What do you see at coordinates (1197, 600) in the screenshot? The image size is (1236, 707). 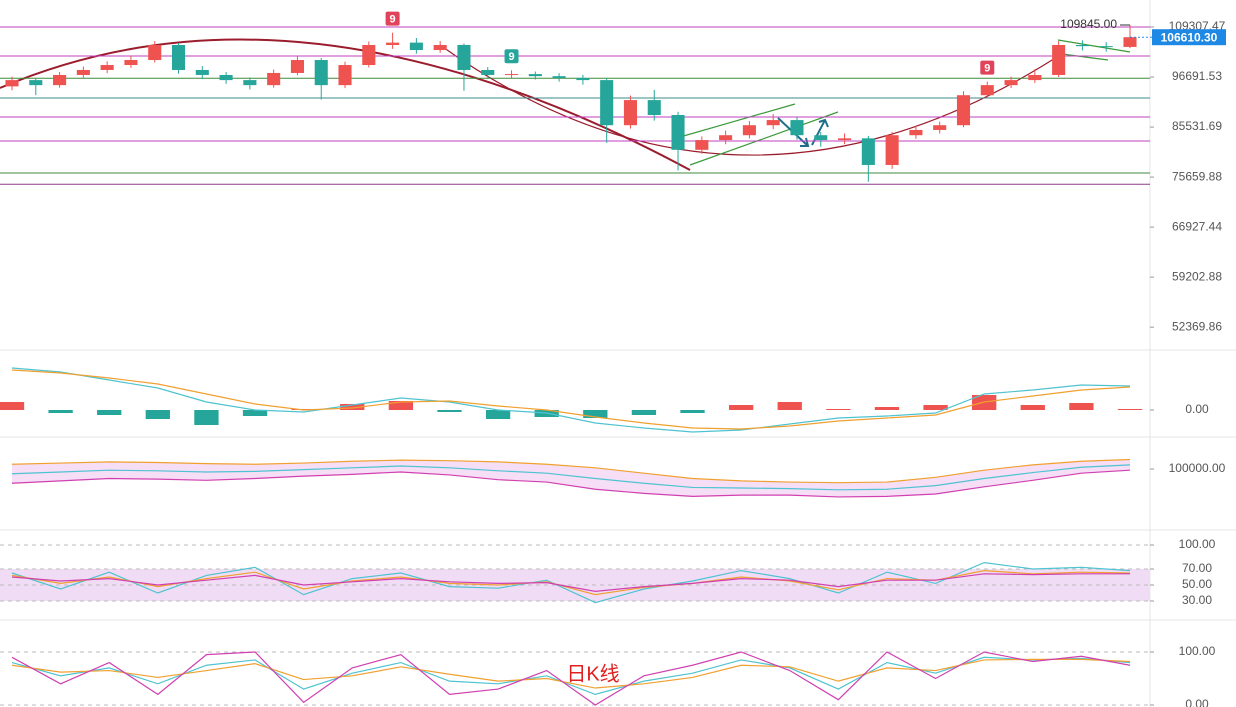 I see `y-tick-label: 30.00` at bounding box center [1197, 600].